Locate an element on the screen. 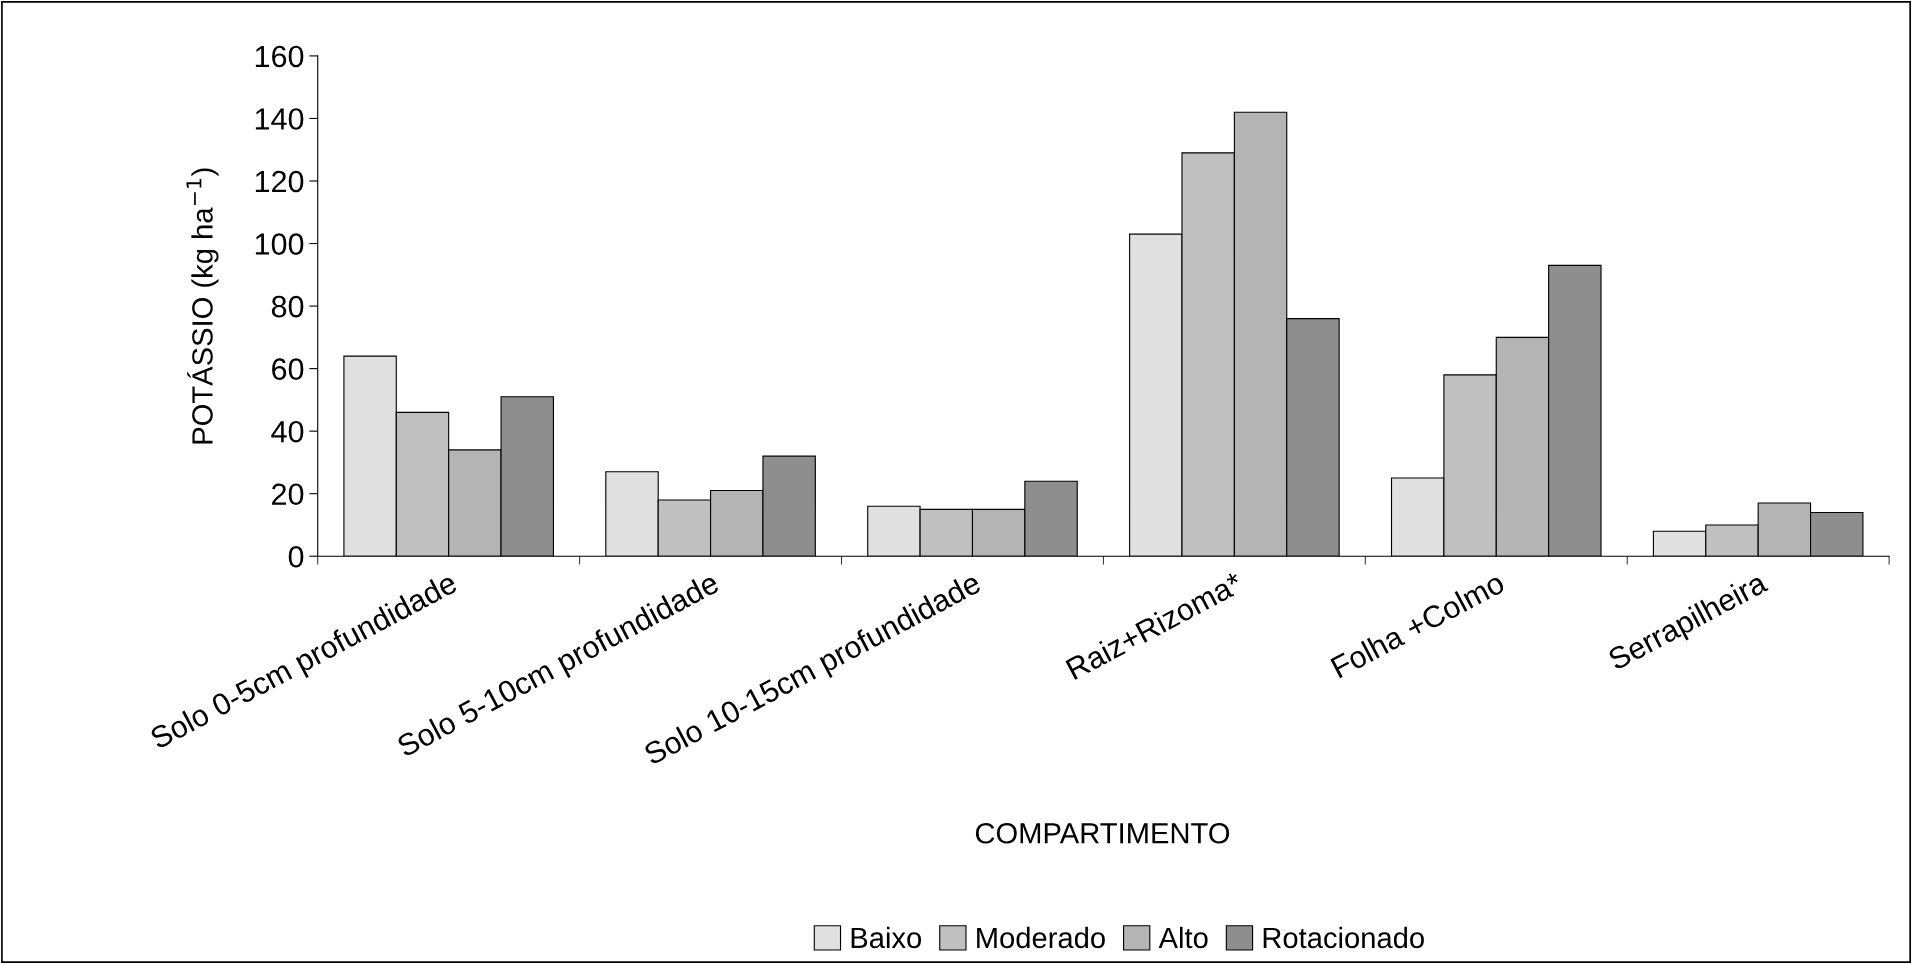 This screenshot has height=964, width=1914. y-tick-label: 20 is located at coordinates (288, 494).